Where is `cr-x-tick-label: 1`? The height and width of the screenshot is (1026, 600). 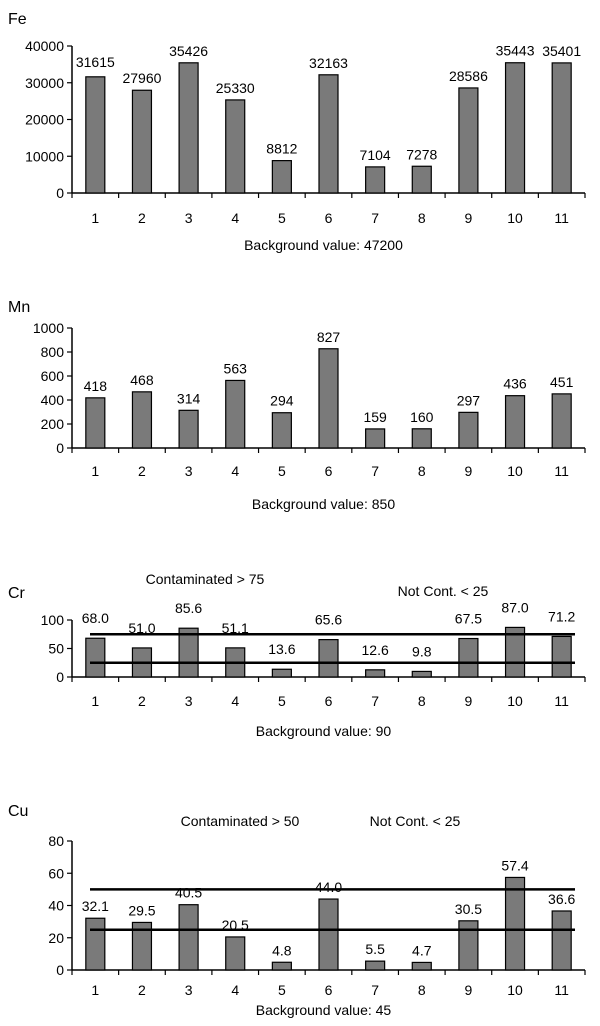 cr-x-tick-label: 1 is located at coordinates (95, 701).